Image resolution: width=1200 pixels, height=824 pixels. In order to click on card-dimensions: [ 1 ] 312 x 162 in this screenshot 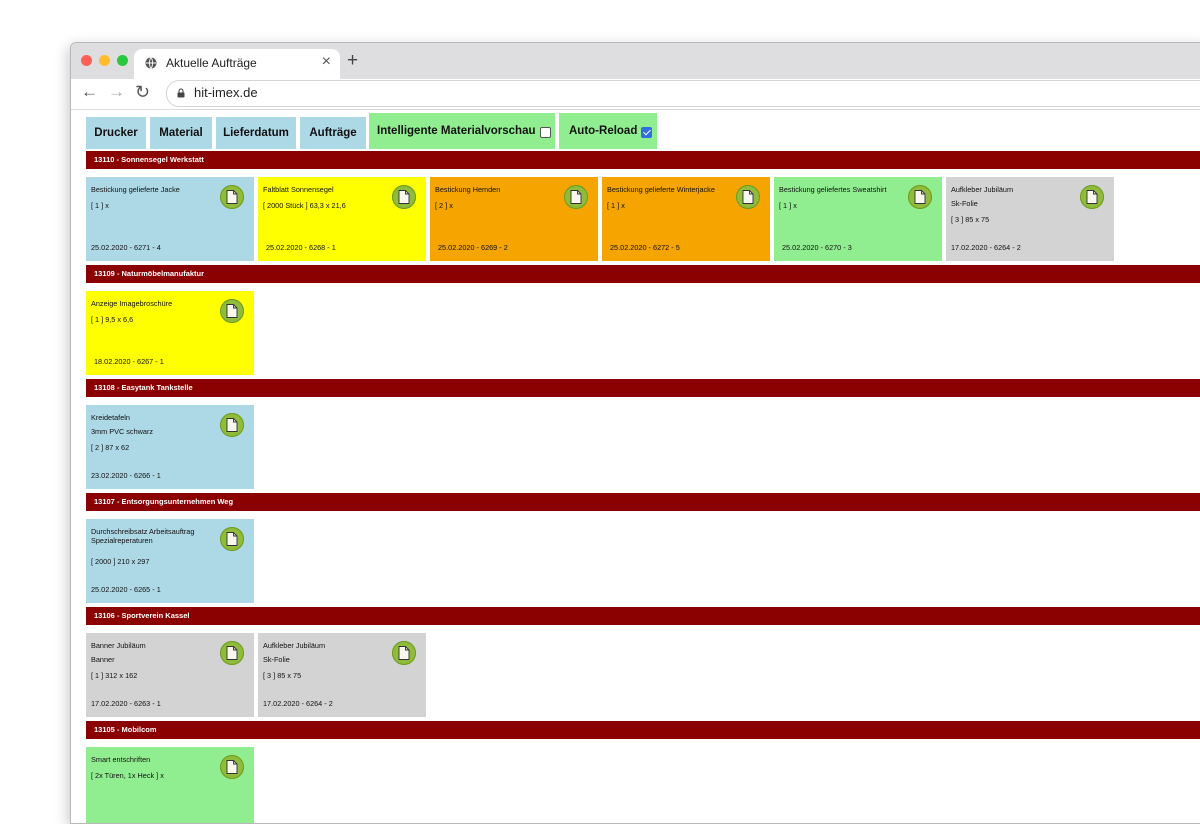, I will do `click(114, 675)`.